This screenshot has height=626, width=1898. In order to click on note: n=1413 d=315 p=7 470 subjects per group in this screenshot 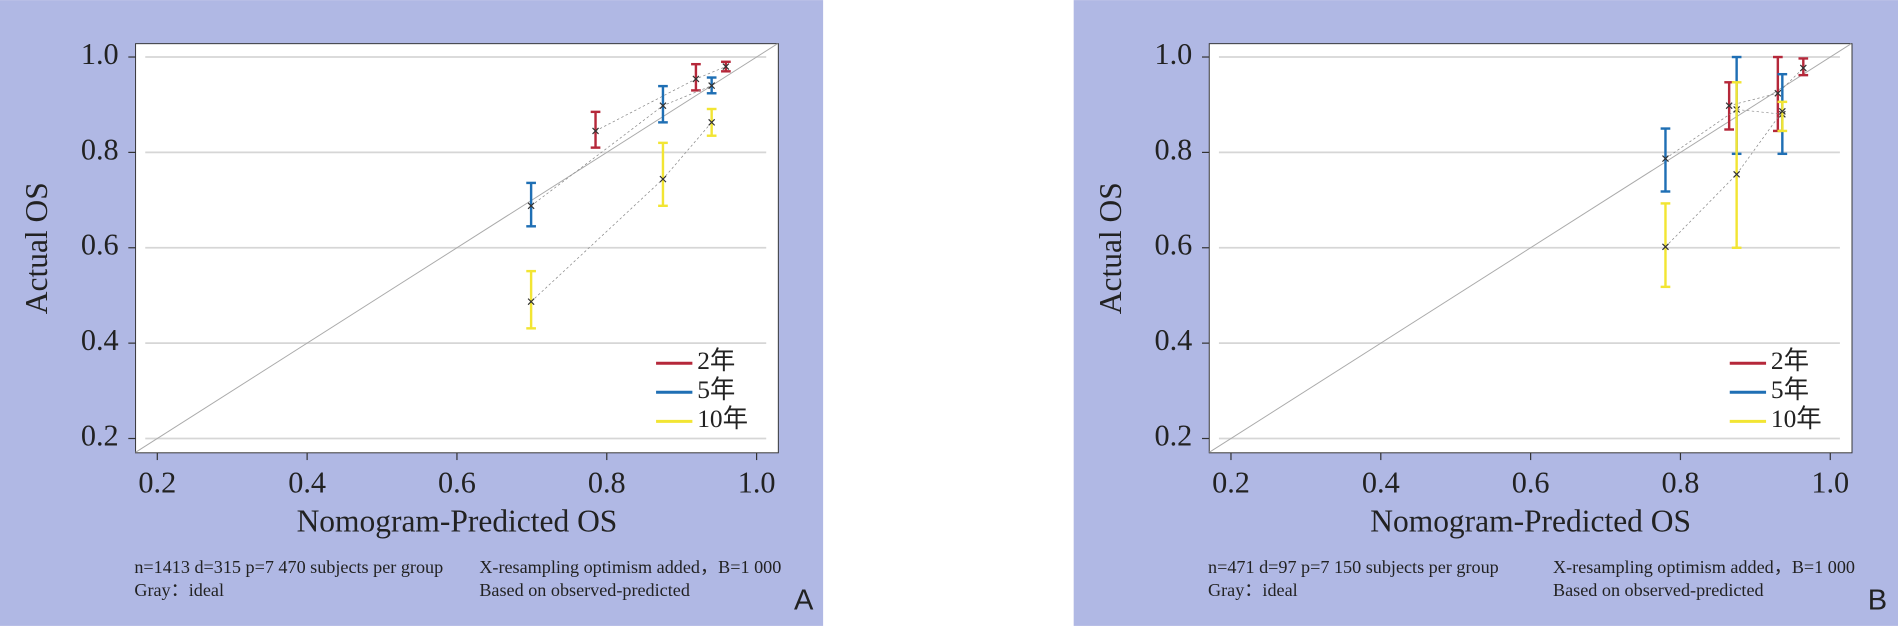, I will do `click(288, 567)`.